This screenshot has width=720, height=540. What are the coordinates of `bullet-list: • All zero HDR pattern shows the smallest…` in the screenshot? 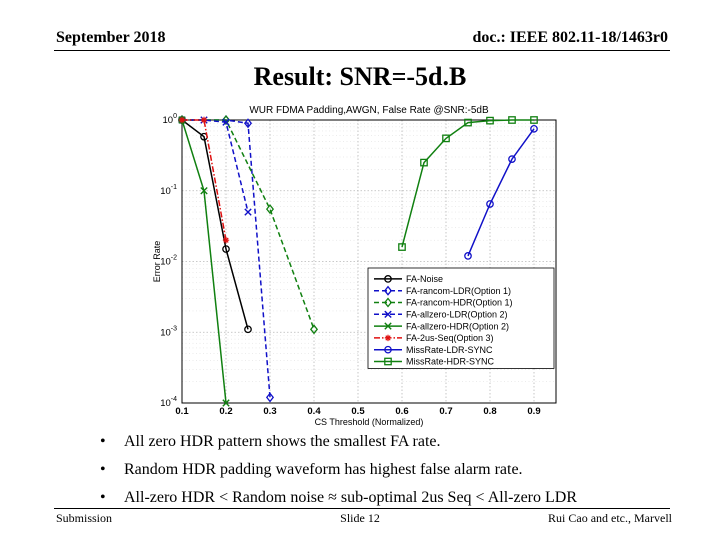 It's located at (338, 473).